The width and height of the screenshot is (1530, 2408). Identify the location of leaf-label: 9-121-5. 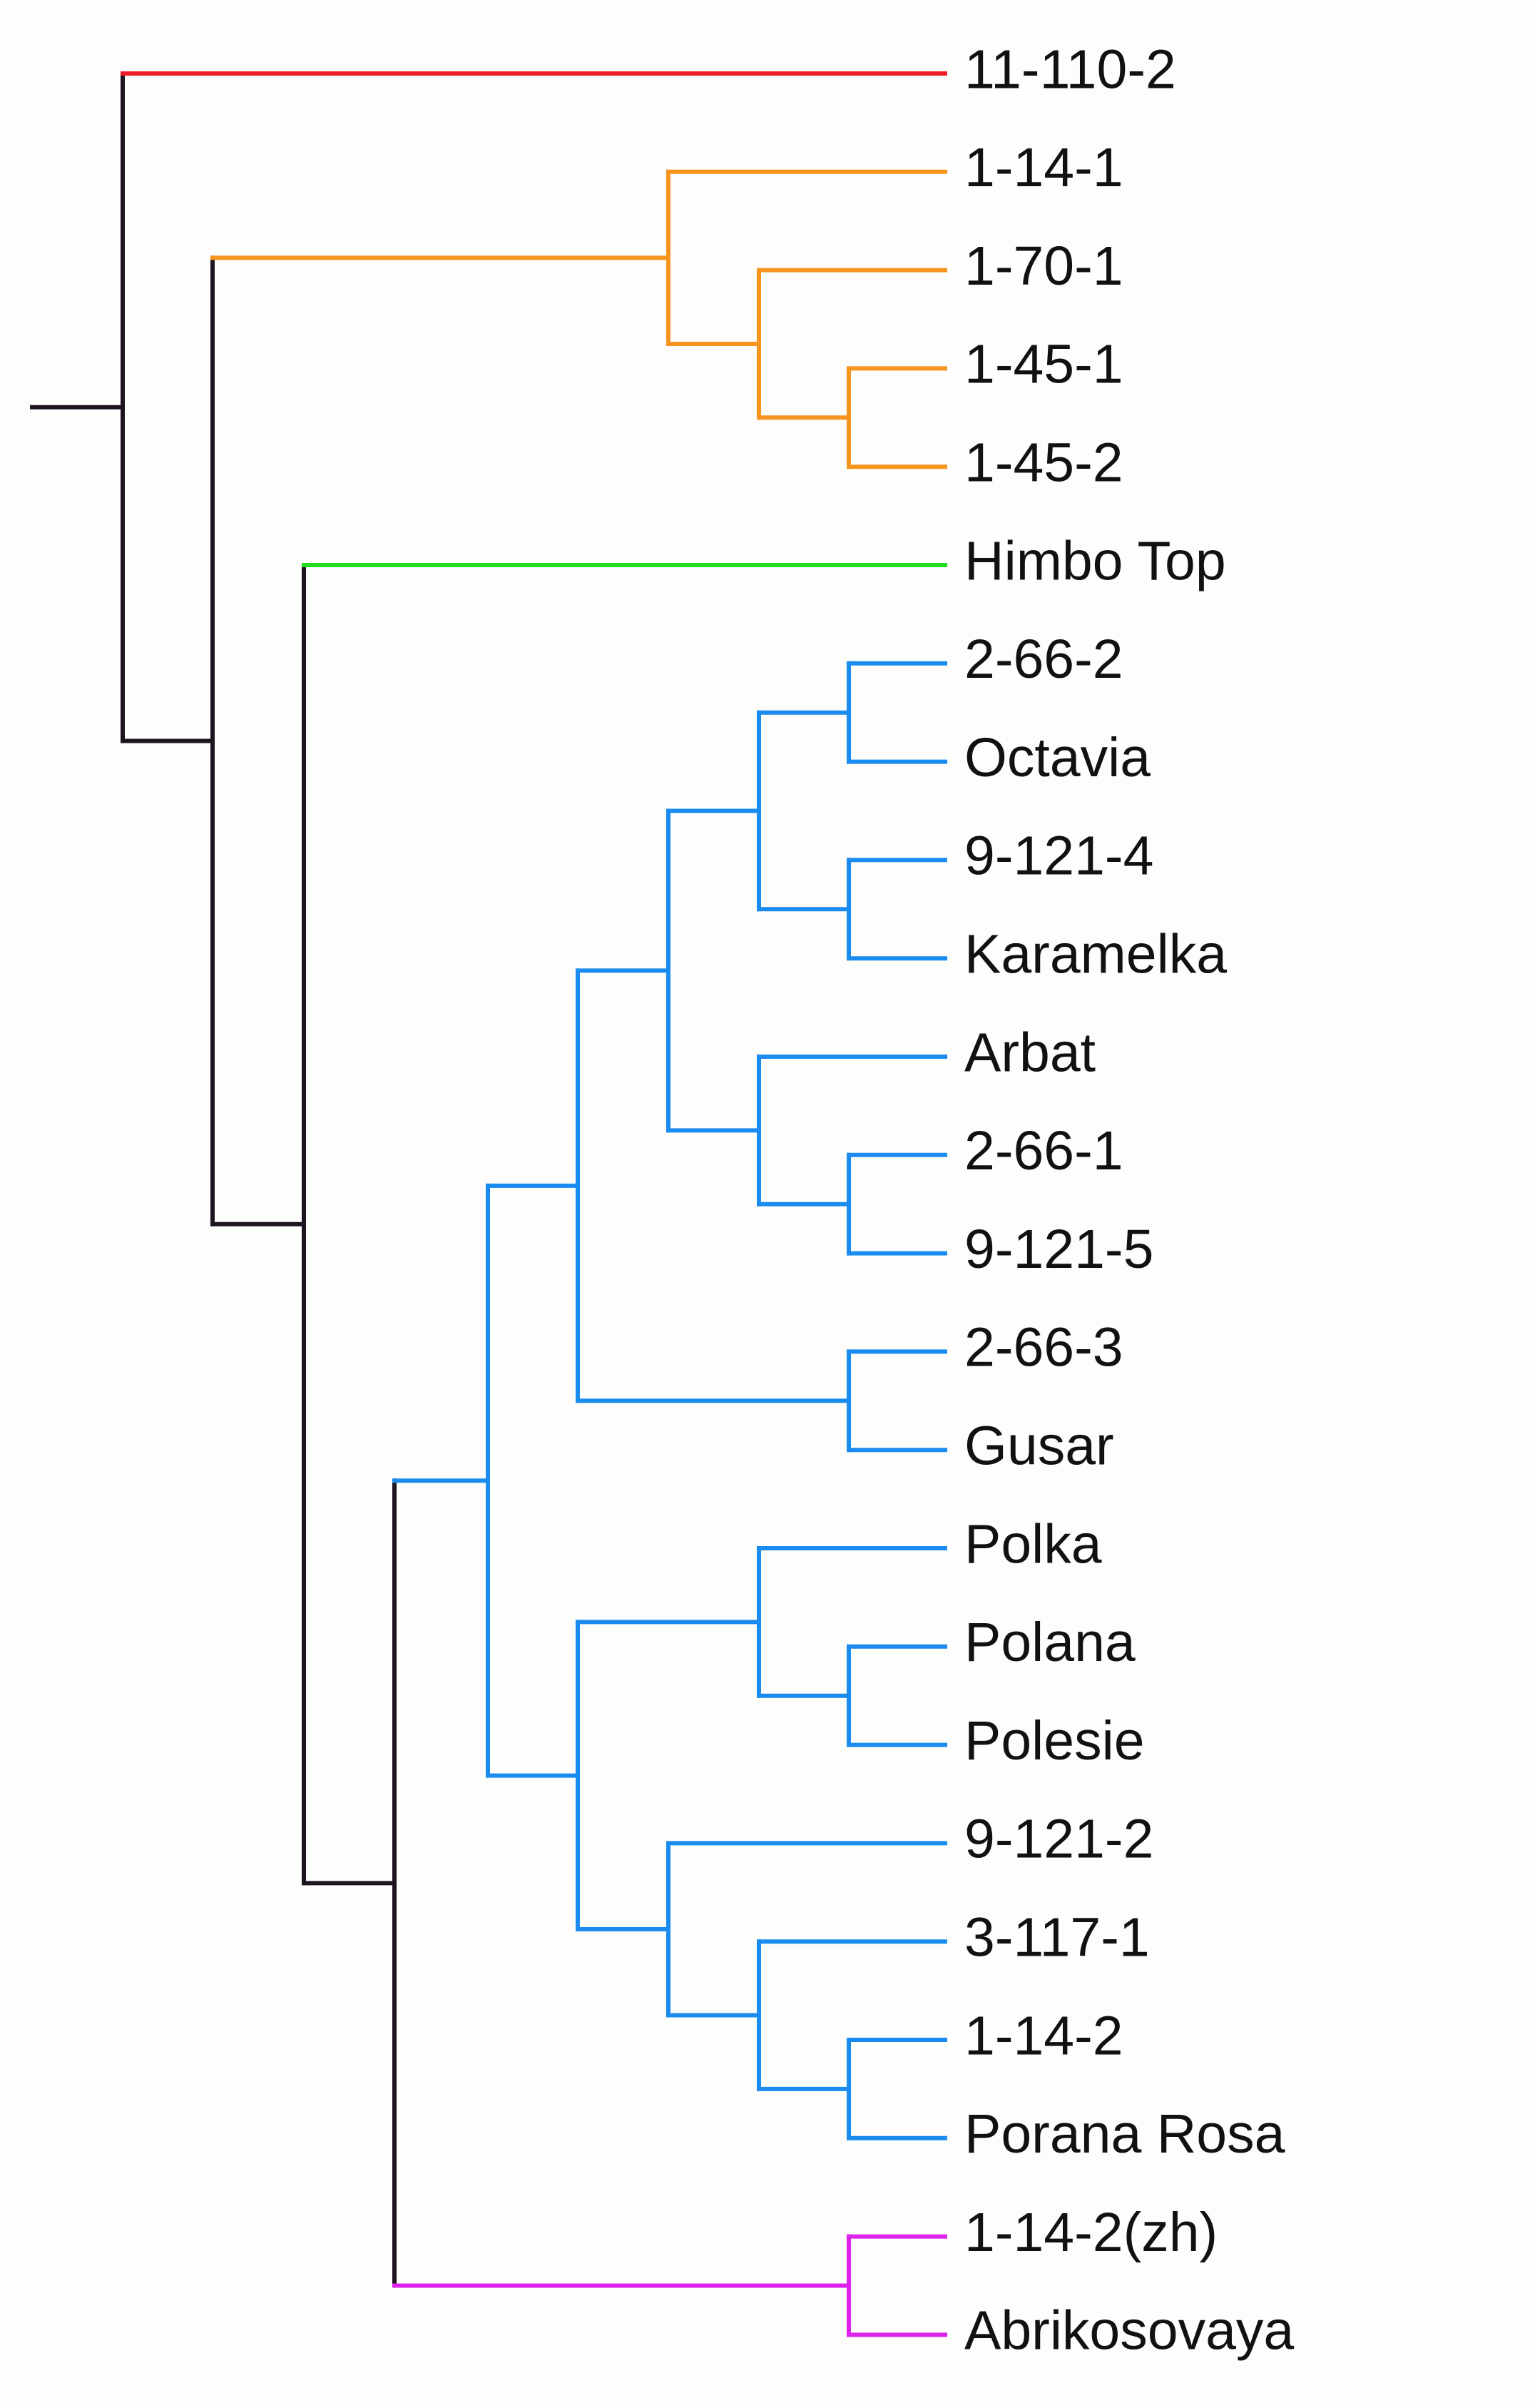
(1058, 1249).